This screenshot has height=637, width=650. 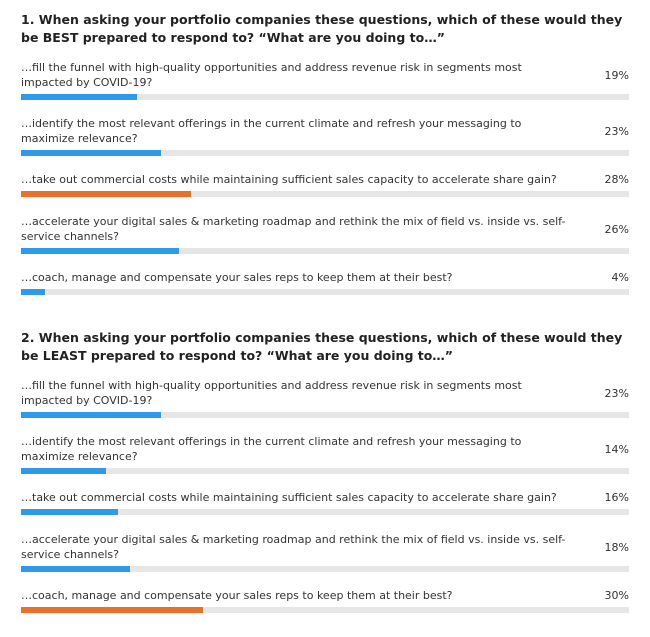 I want to click on option-percent: 18%, so click(x=616, y=547).